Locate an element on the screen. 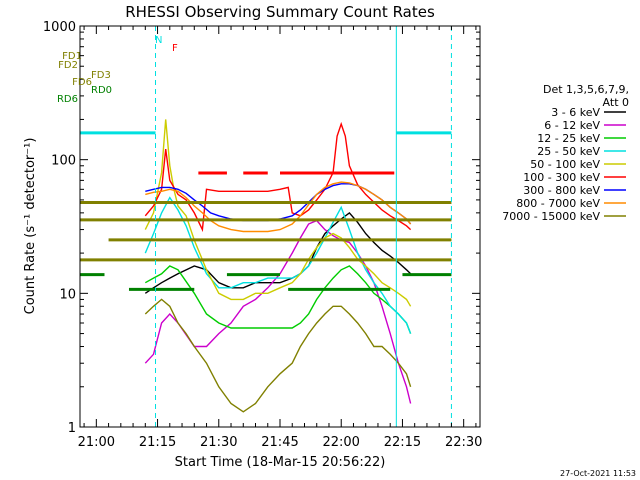 The width and height of the screenshot is (640, 480). legend-label-5: 100 - 300 keV is located at coordinates (561, 177).